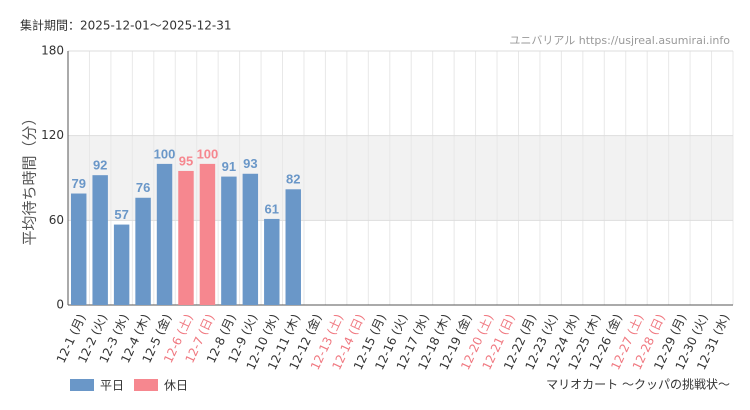  I want to click on legend-label: 平日, so click(112, 386).